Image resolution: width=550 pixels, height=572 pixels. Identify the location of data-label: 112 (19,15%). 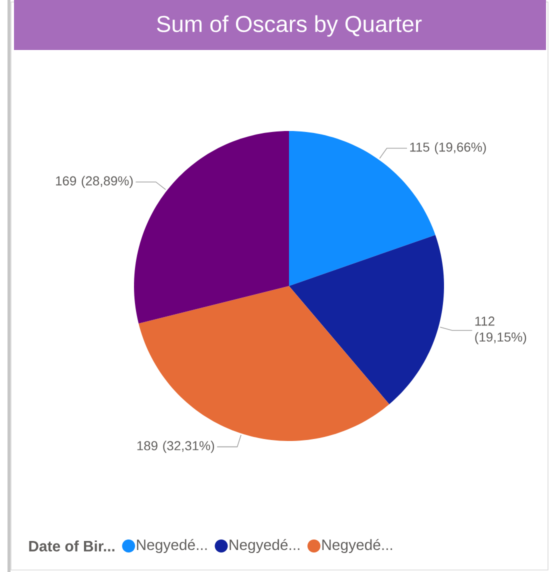
(500, 330).